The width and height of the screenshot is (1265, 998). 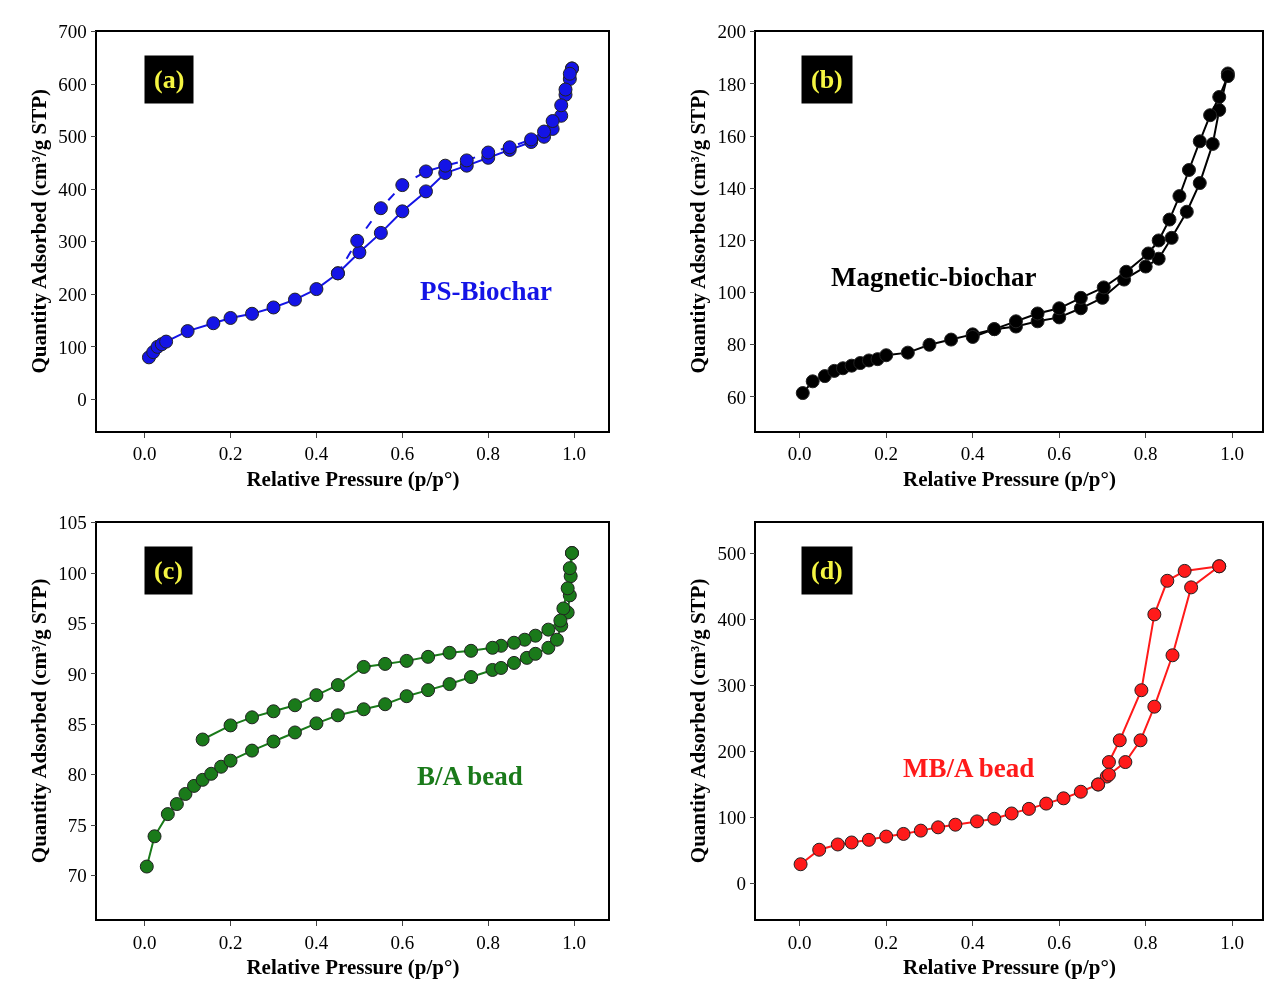 I want to click on annotation: (c), so click(x=168, y=570).